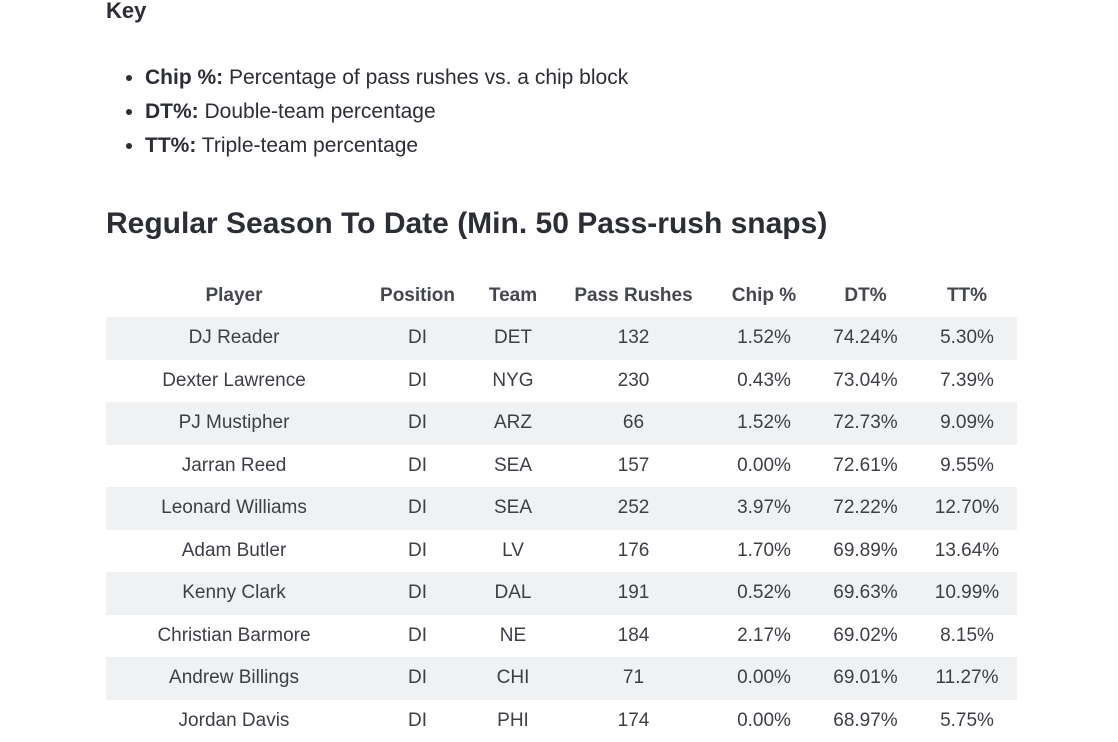 The height and width of the screenshot is (742, 1118). I want to click on cell-chip-pct: 3.97%, so click(764, 508).